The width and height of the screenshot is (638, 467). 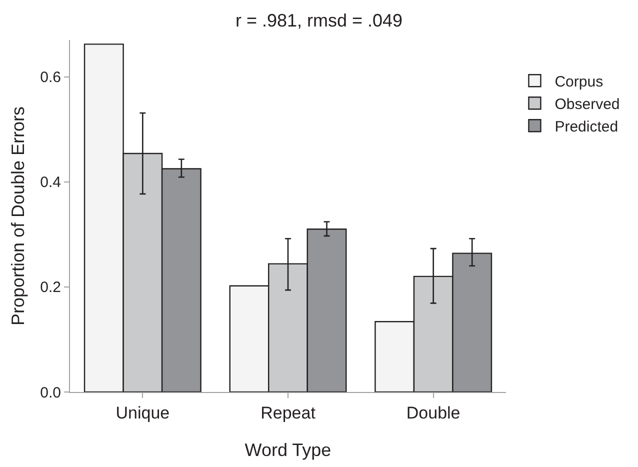 I want to click on chart-title: r = .981, rmsd = .049, so click(x=319, y=20).